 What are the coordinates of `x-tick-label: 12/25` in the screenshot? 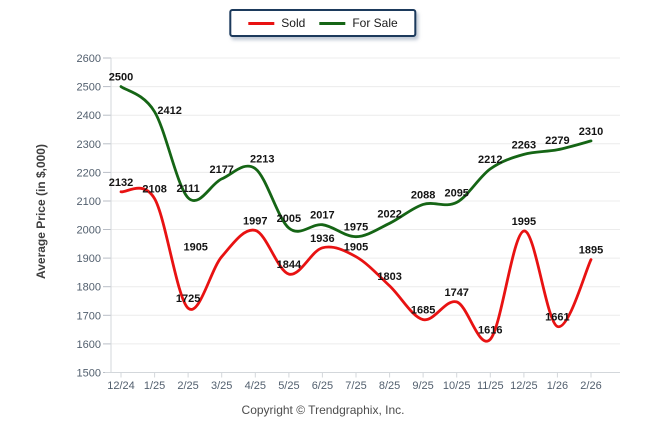 It's located at (524, 386).